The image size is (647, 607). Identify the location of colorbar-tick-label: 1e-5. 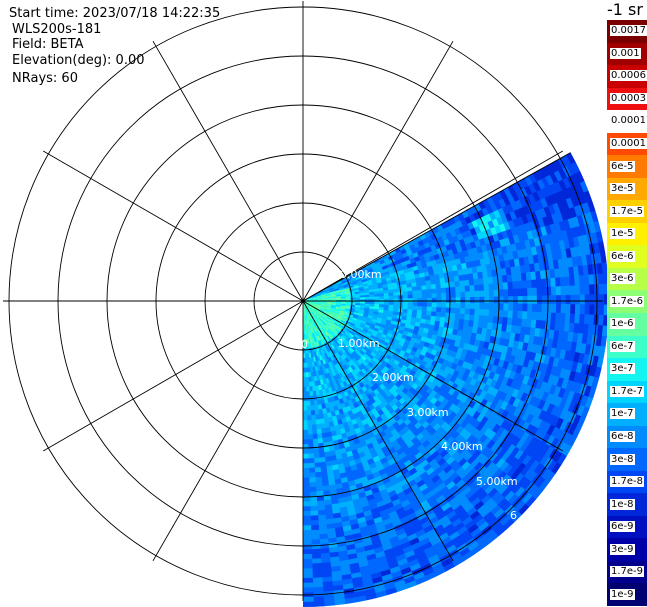
(622, 234).